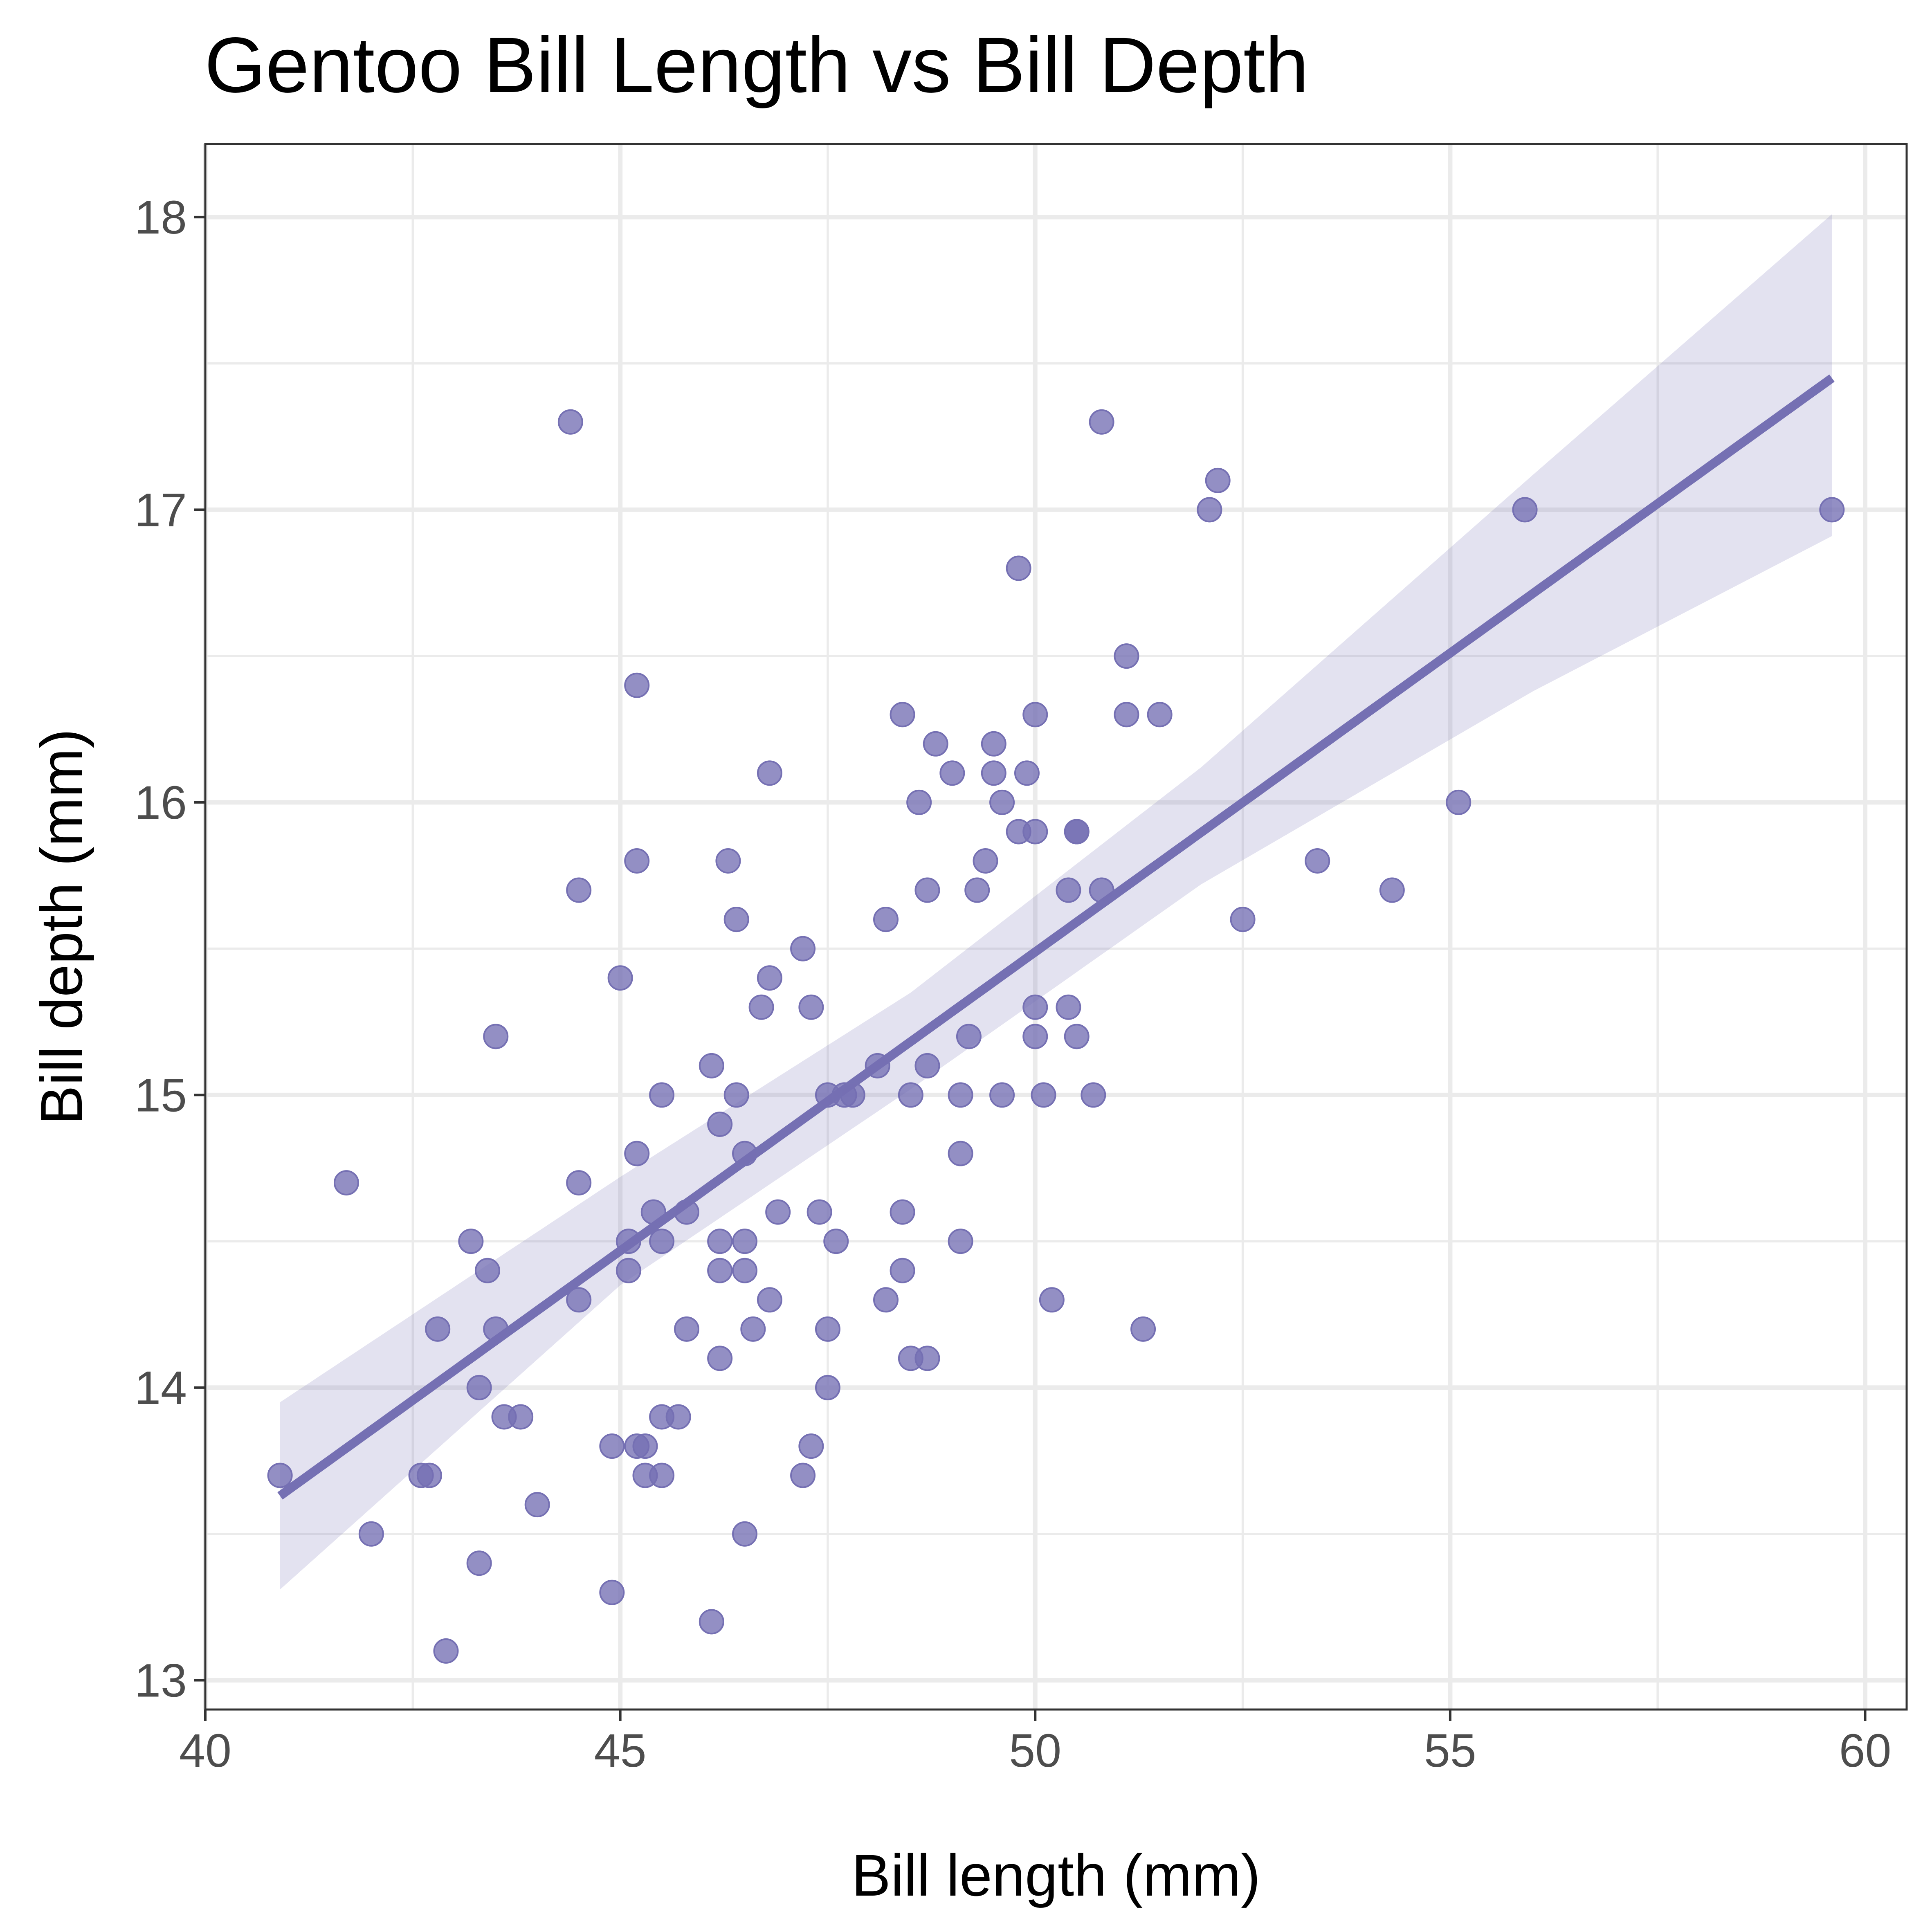 This screenshot has height=1932, width=1932. I want to click on y-tick-label: 13, so click(161, 1681).